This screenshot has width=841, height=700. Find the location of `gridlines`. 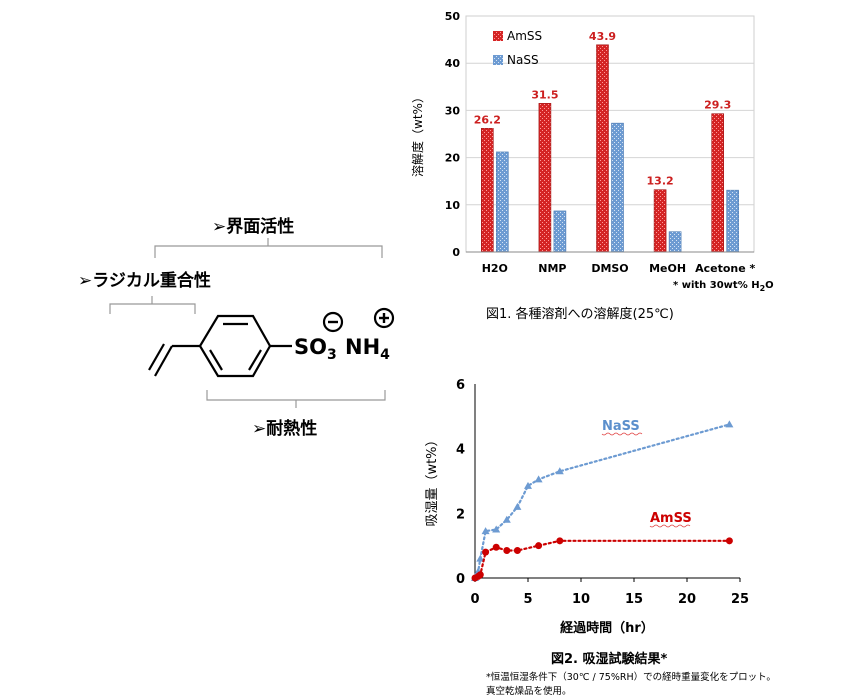

gridlines is located at coordinates (610, 134).